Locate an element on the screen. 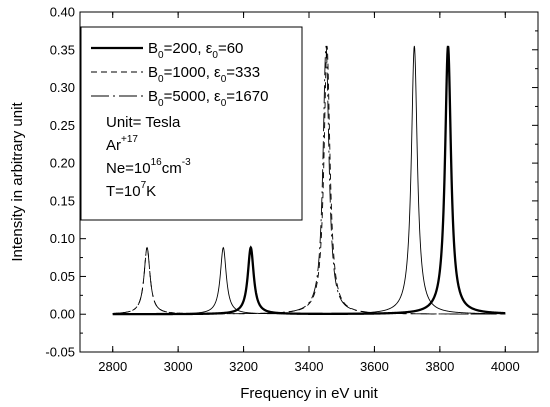 This screenshot has width=550, height=407. note-unit: Unit= Tesla is located at coordinates (143, 122).